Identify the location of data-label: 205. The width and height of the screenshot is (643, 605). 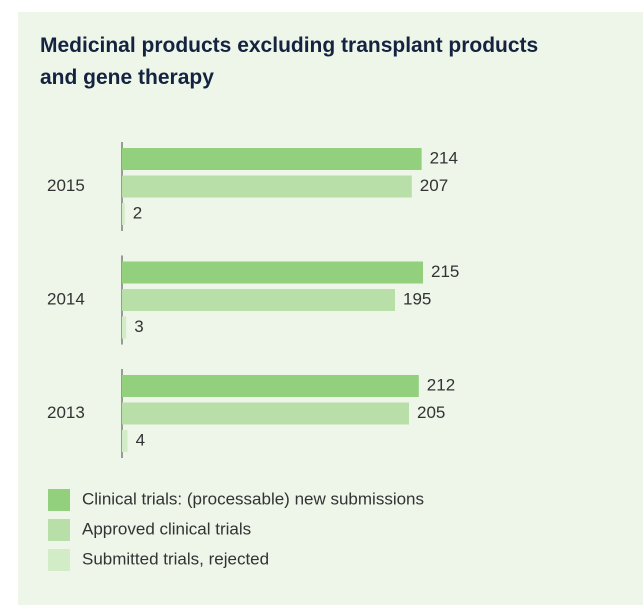
(431, 412).